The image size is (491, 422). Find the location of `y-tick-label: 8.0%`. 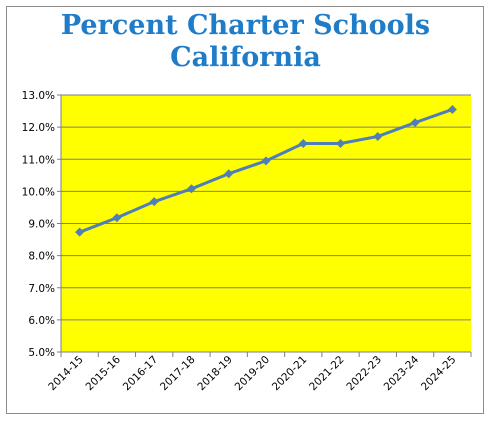

y-tick-label: 8.0% is located at coordinates (41, 257).